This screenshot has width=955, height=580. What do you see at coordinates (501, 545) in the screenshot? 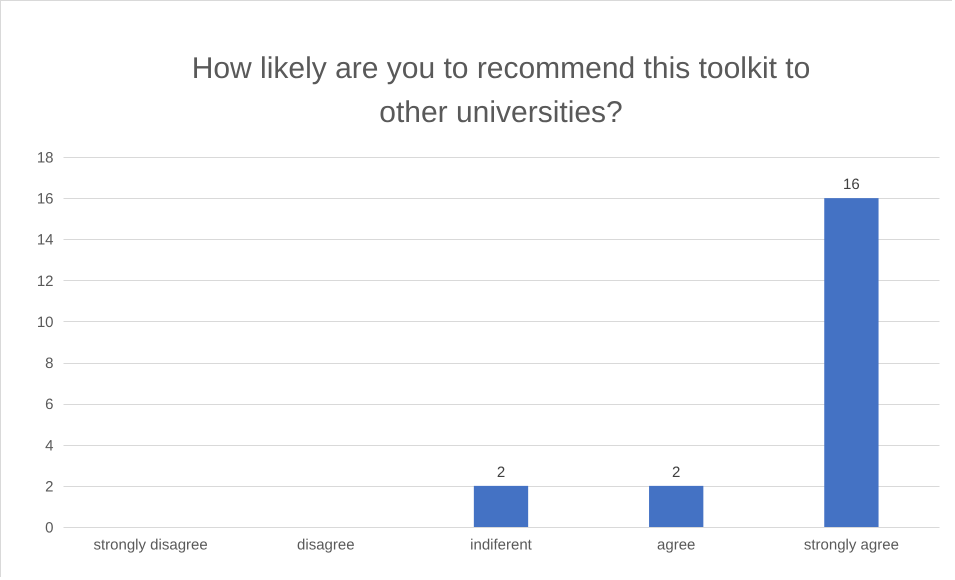
I see `x-tick-label: indiferent` at bounding box center [501, 545].